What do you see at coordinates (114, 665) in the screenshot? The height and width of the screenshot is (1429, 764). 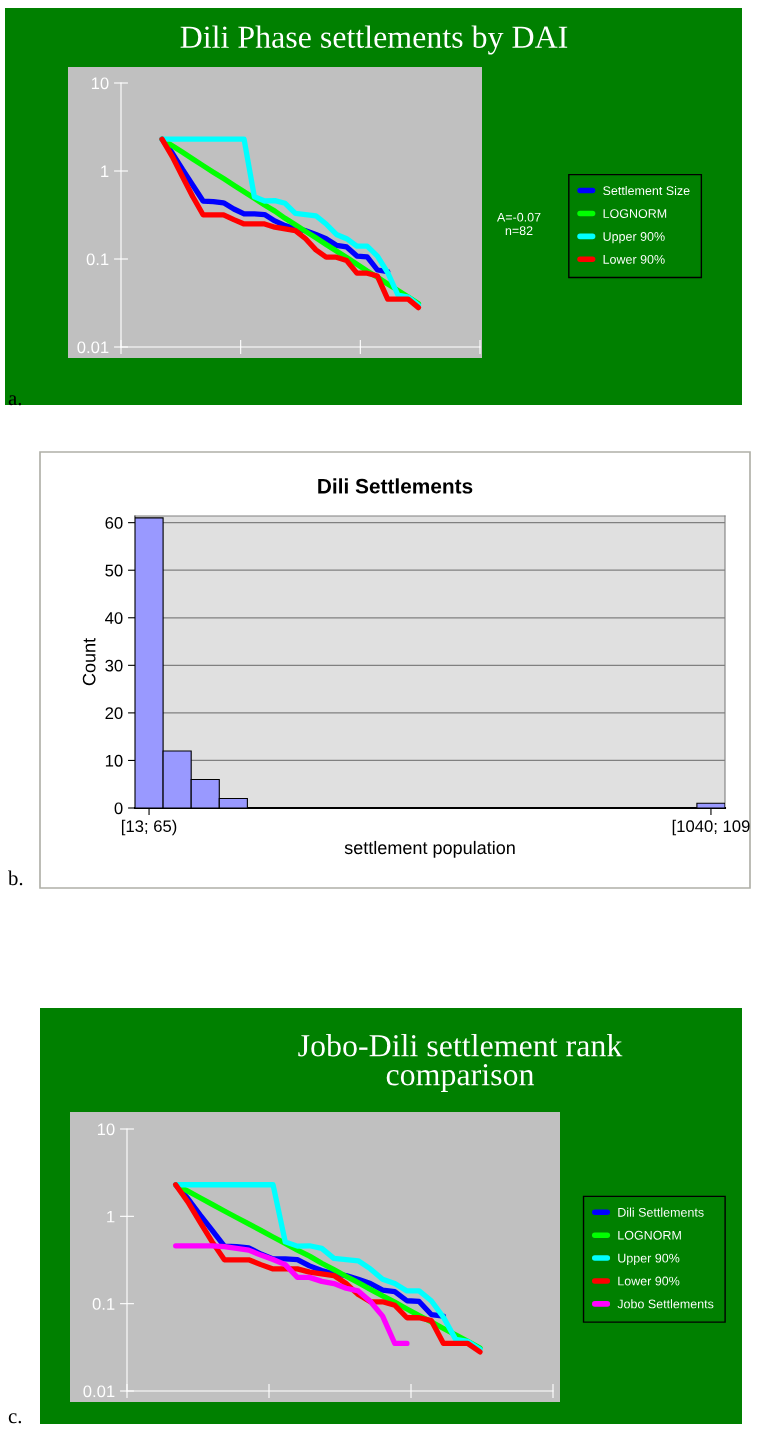 I see `y-tick-label: 30` at bounding box center [114, 665].